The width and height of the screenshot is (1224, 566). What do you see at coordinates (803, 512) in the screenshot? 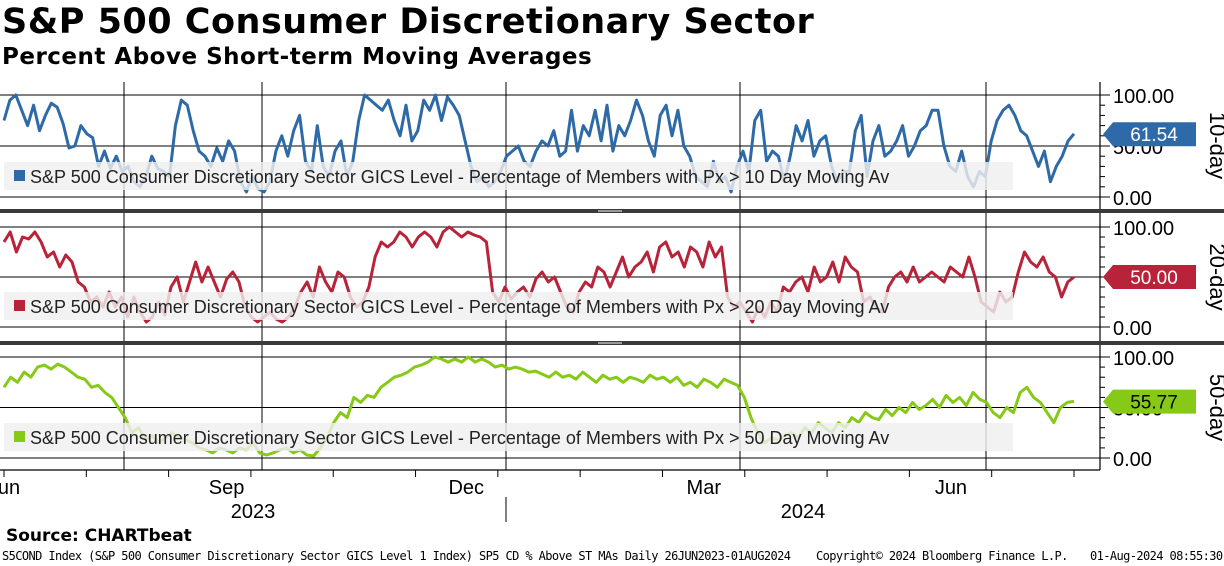
I see `x-year-label: 2024` at bounding box center [803, 512].